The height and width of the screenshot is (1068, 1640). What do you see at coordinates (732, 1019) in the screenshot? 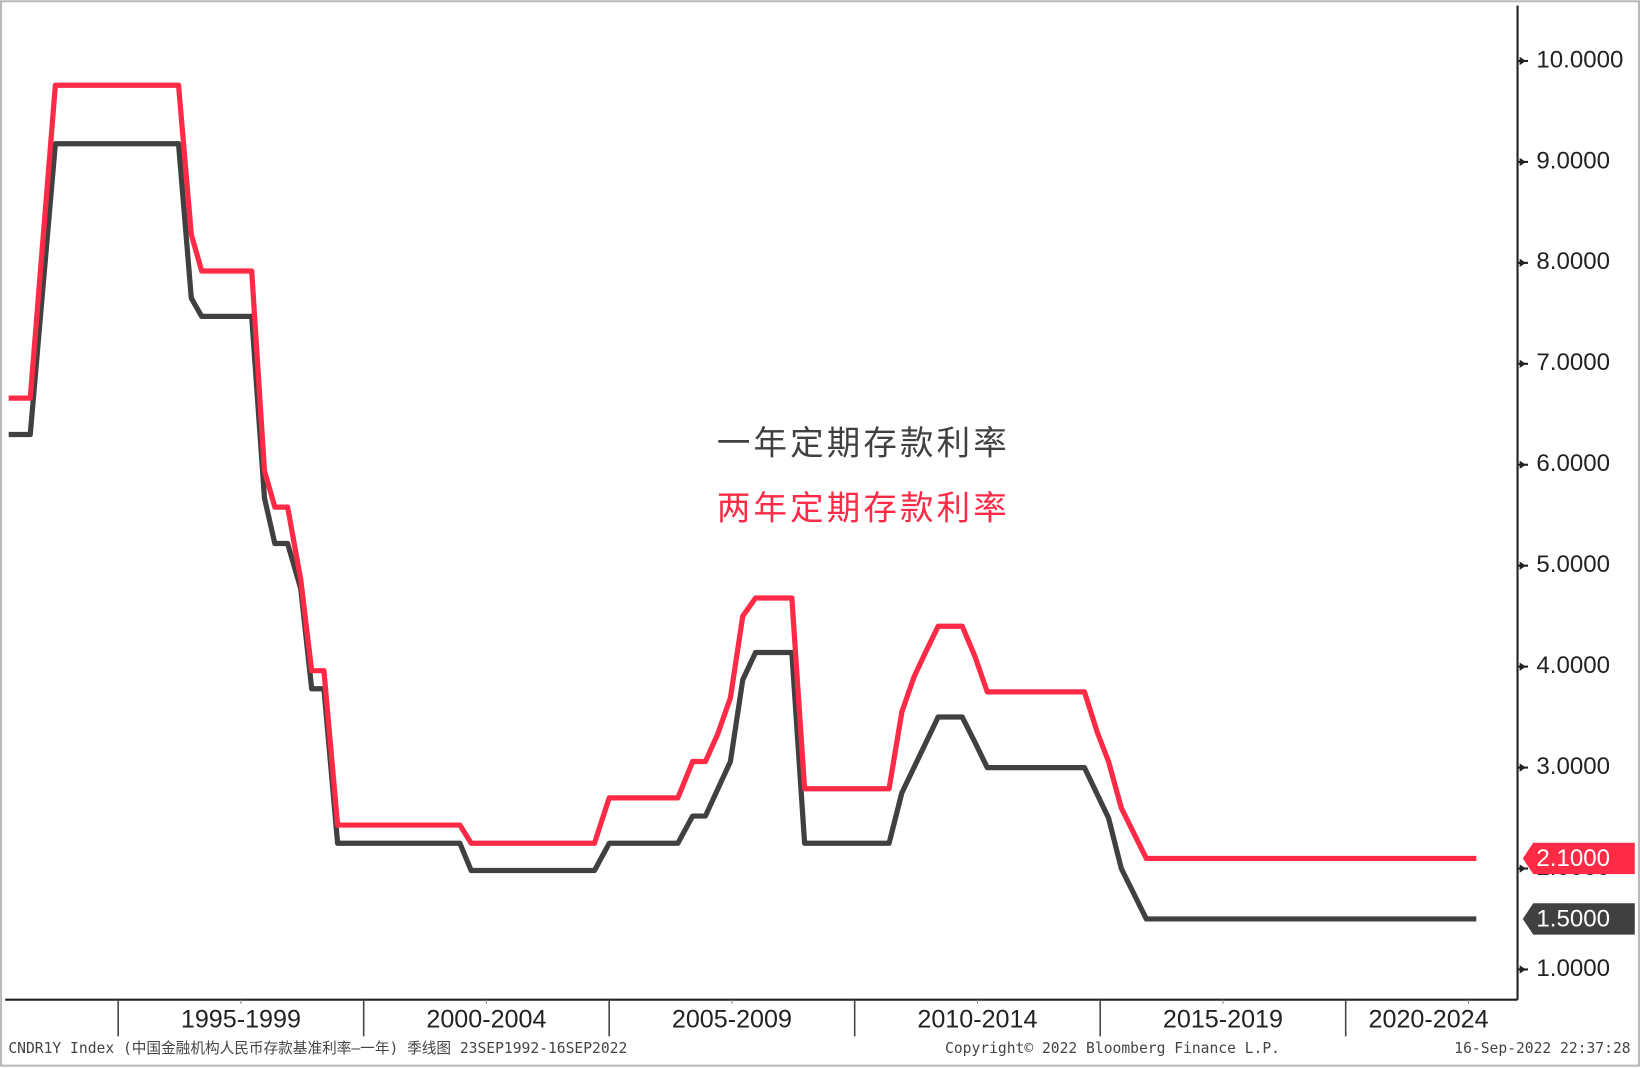
I see `x-tick-label: 2005-2009` at bounding box center [732, 1019].